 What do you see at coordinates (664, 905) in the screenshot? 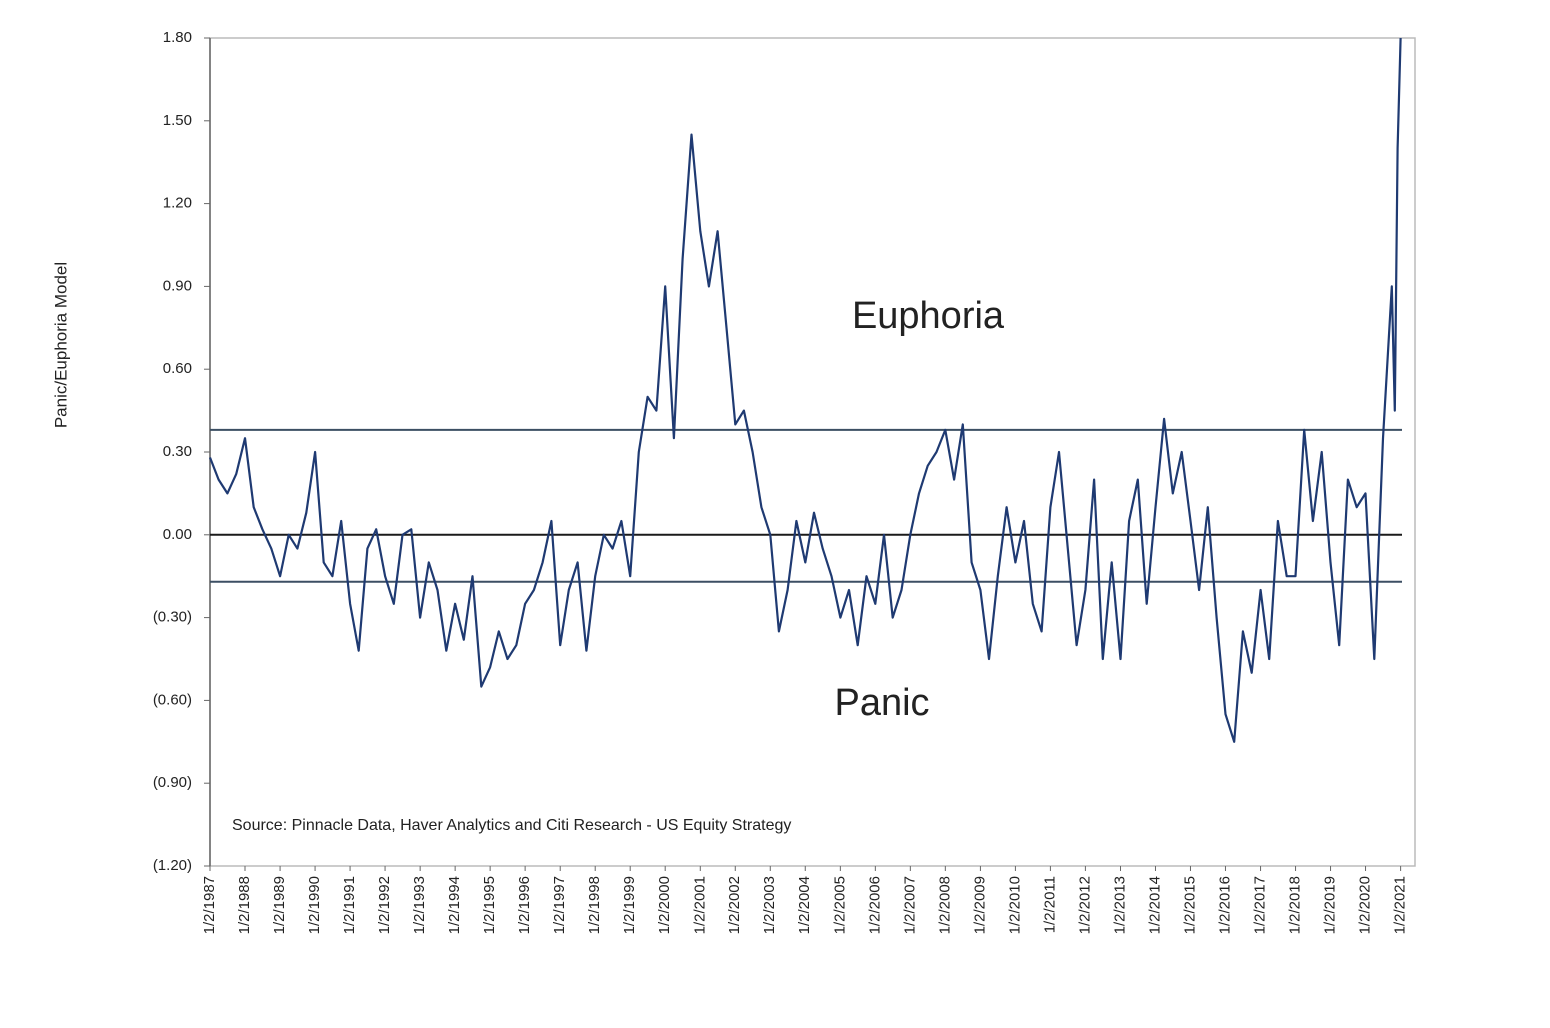
I see `x-tick-label: 1/2/2000` at bounding box center [664, 905].